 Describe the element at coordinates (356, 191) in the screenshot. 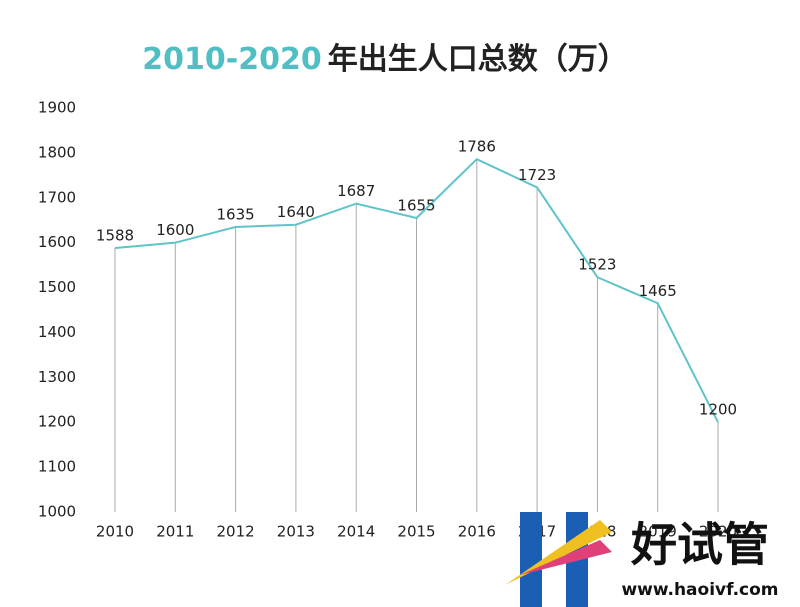

I see `data-label: 1687` at that location.